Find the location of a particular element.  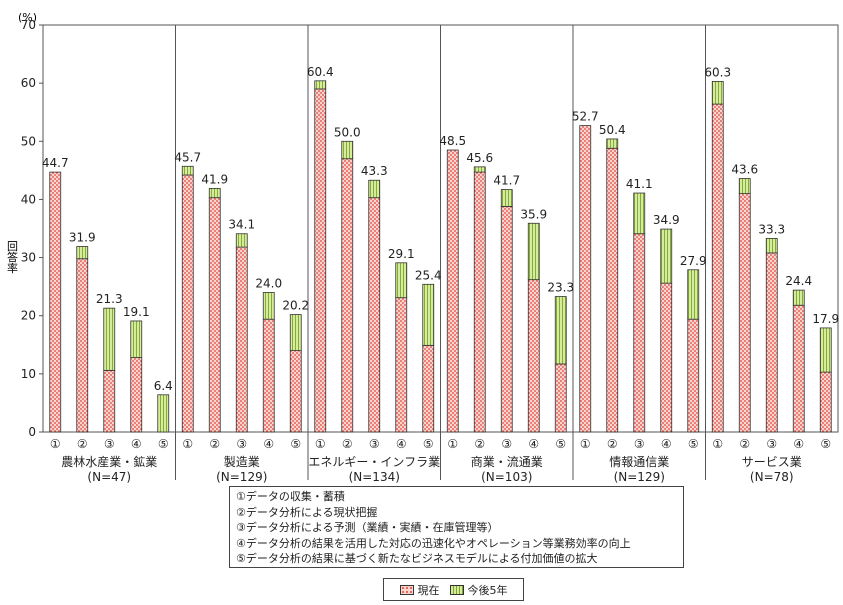

note-item-5: ⑤データ分析の結果に基づく新たなビジネスモデルによる付加価値の拡大 is located at coordinates (417, 558).